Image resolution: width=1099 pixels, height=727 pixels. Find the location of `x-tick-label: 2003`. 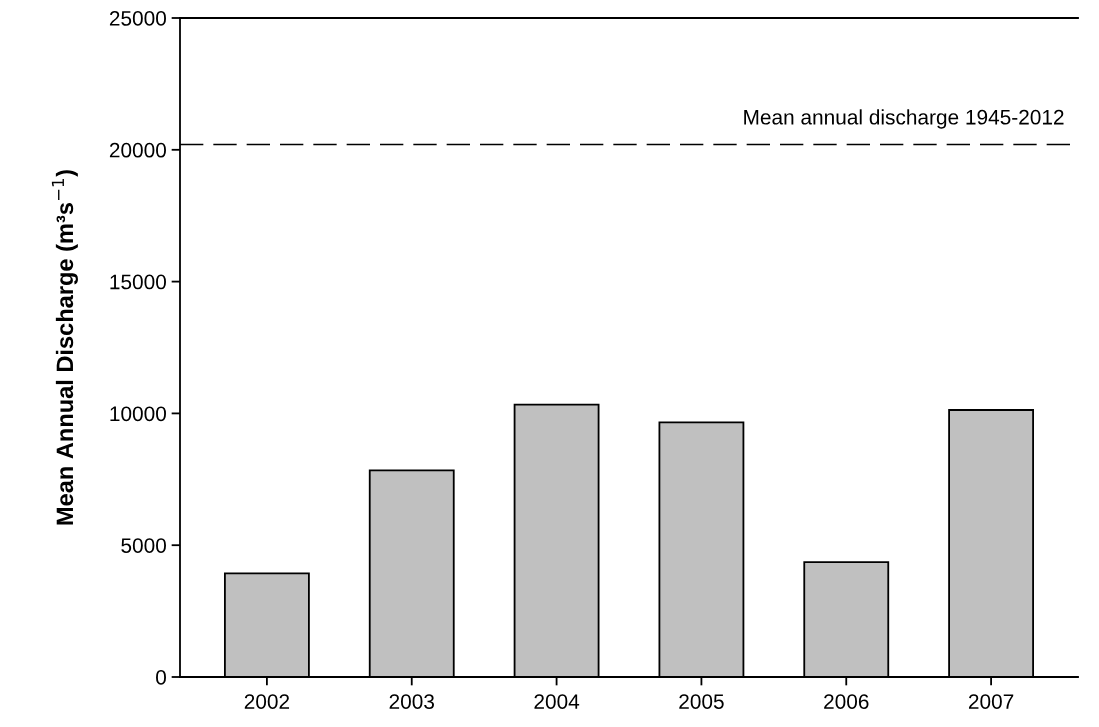

x-tick-label: 2003 is located at coordinates (411, 701).